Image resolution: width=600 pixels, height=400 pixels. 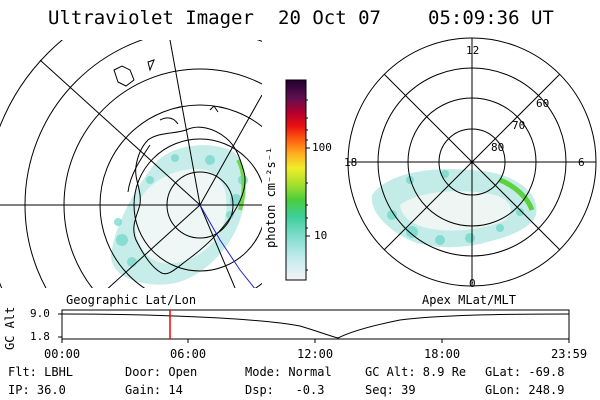 What do you see at coordinates (41, 372) in the screenshot?
I see `status-filter: Flt: LBHL` at bounding box center [41, 372].